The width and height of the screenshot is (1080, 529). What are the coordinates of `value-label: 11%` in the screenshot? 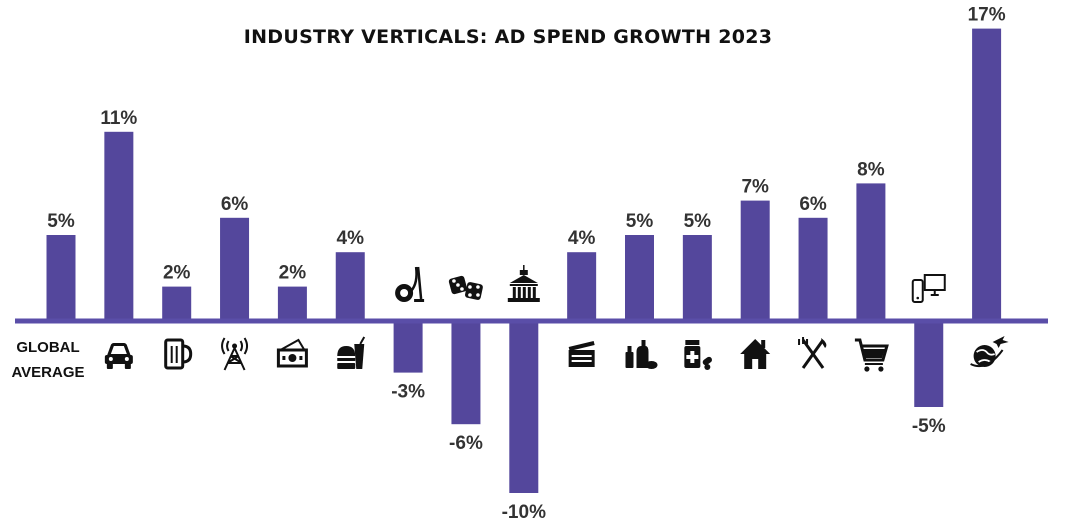 It's located at (118, 118).